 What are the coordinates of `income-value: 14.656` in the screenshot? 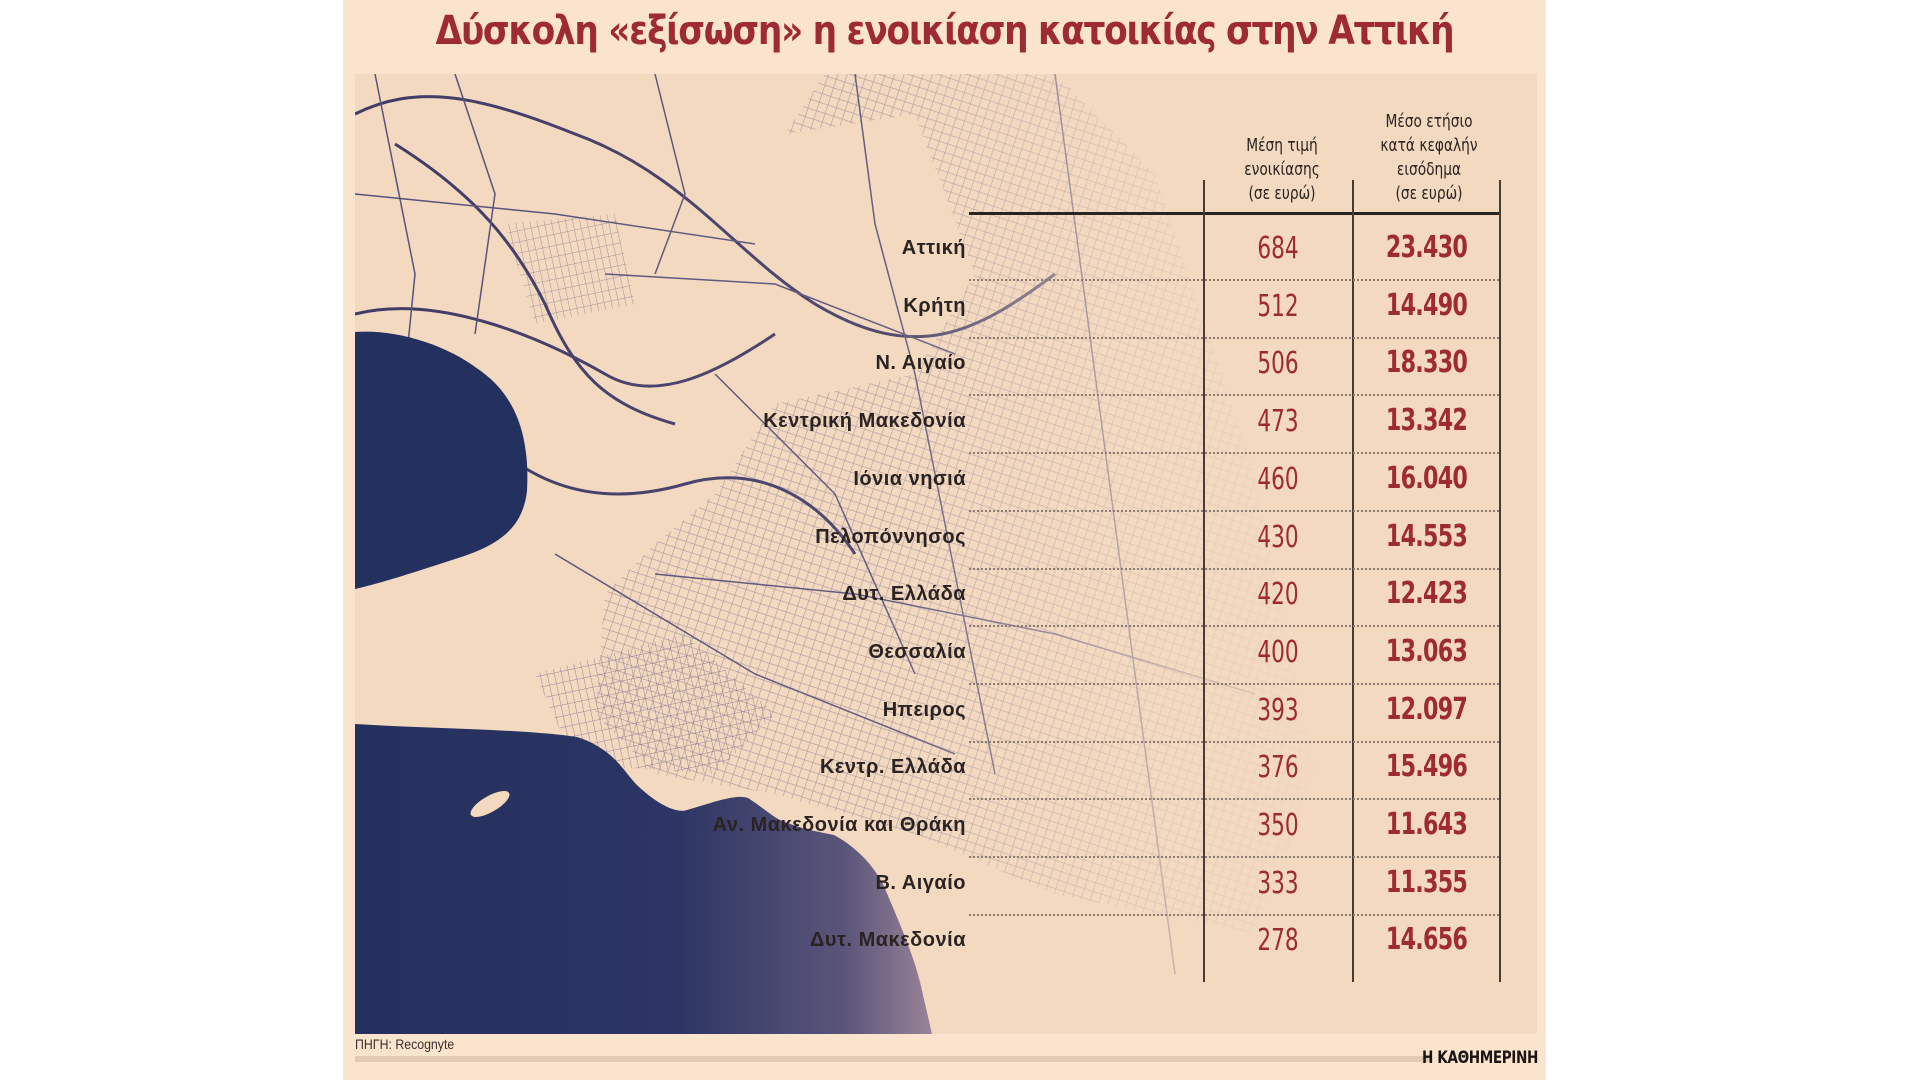 It's located at (1426, 940).